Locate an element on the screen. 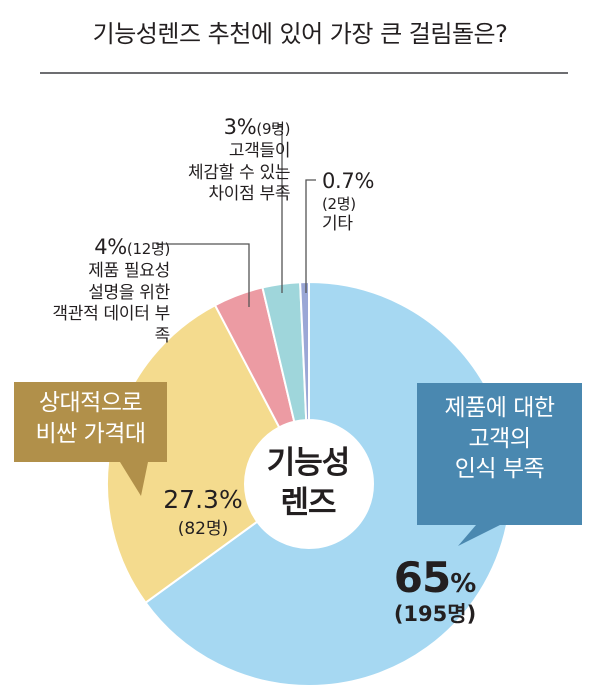  callout-65pct-line2: 고객의 is located at coordinates (499, 438).